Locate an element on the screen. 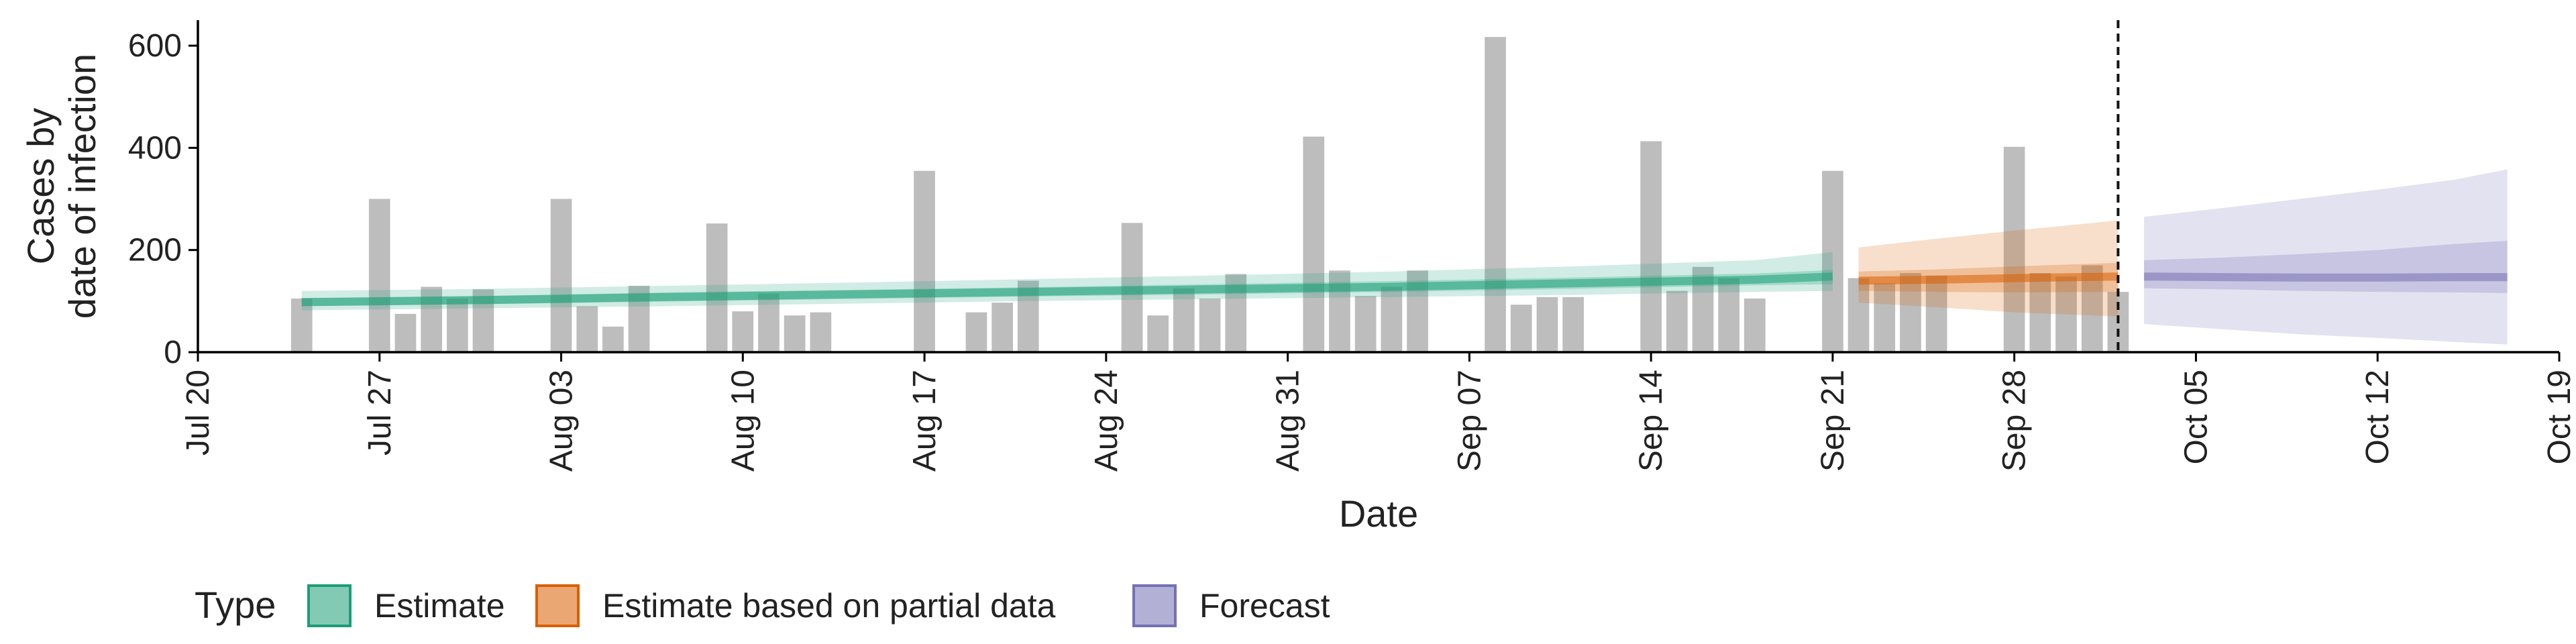 This screenshot has width=2576, height=644. legend-label: Estimate is located at coordinates (439, 606).